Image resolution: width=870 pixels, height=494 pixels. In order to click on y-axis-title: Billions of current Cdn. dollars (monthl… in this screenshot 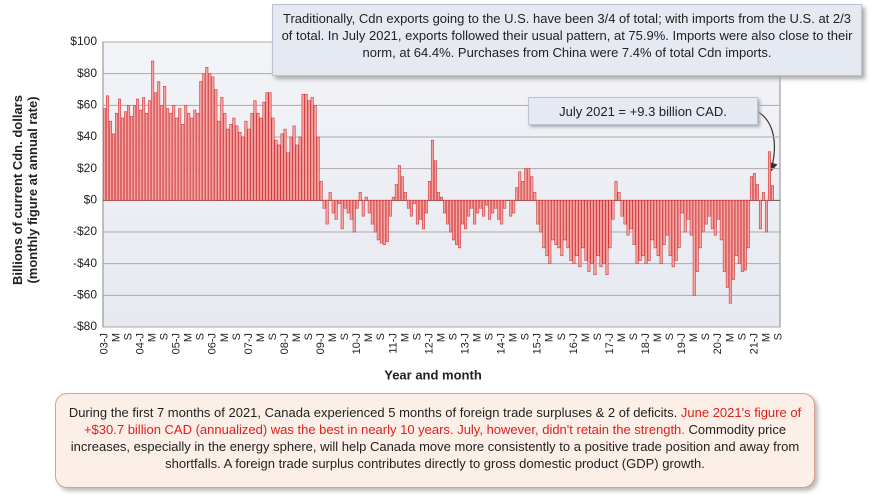, I will do `click(25, 190)`.